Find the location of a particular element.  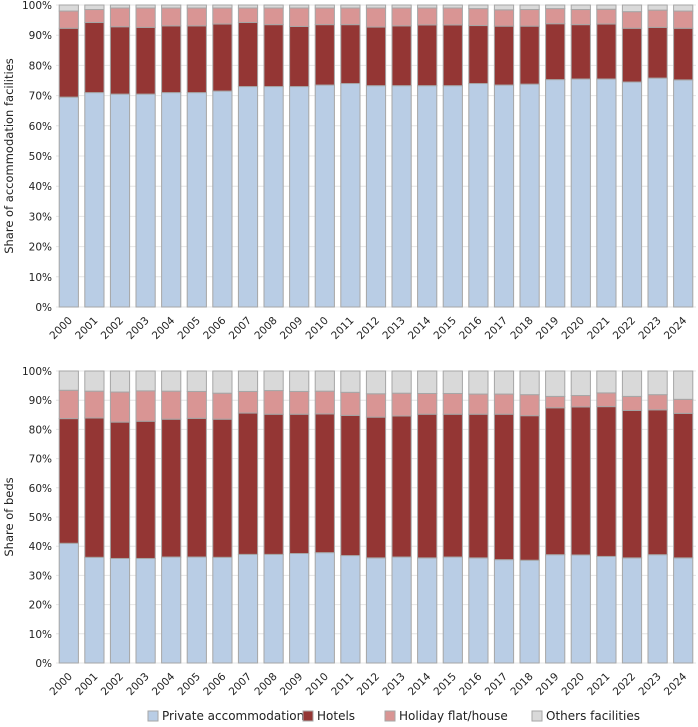

x-tick-label: 2000 is located at coordinates (61, 684).